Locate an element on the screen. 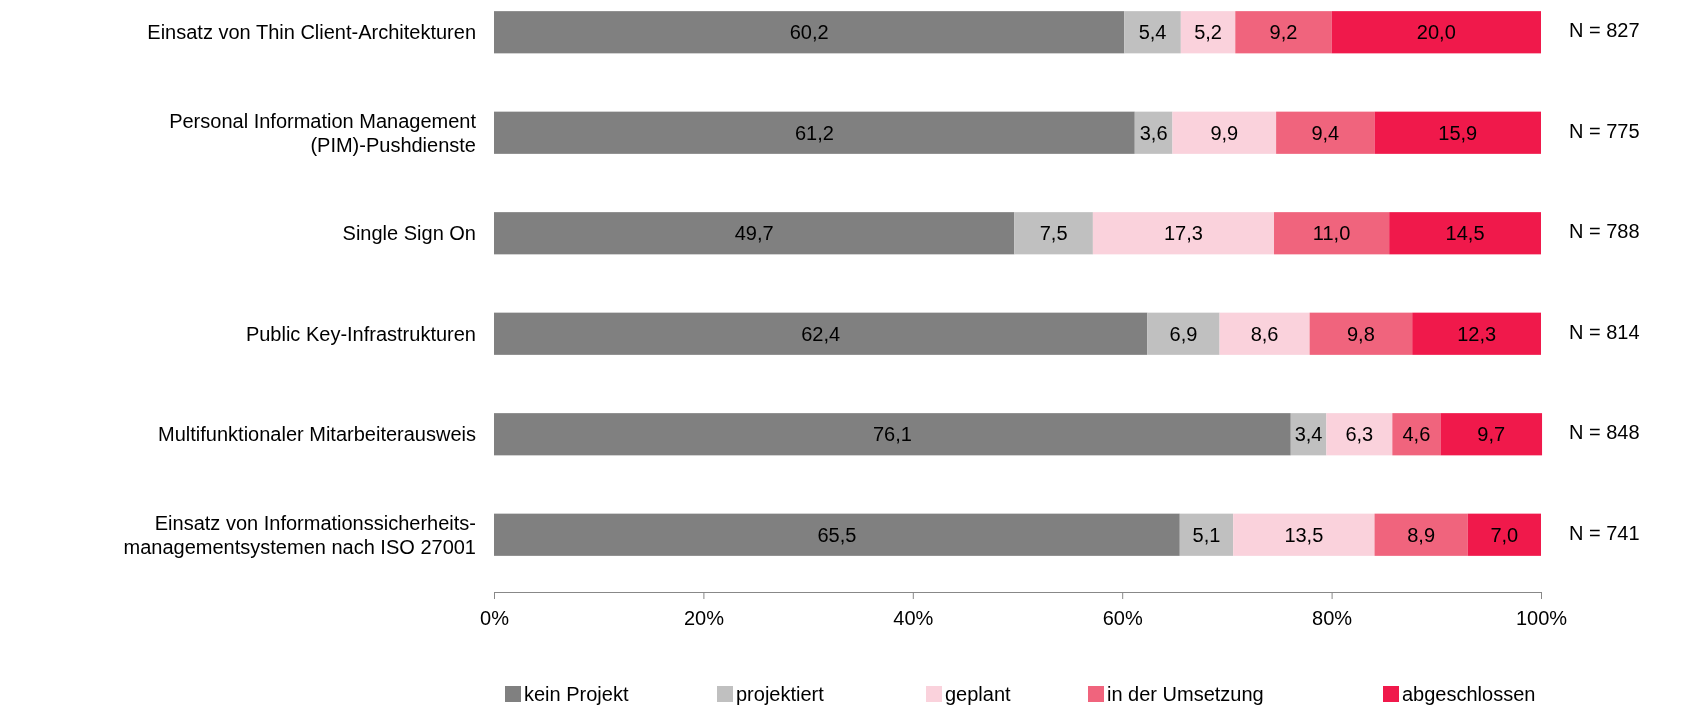 The height and width of the screenshot is (706, 1702). data-label: 49,7 is located at coordinates (754, 233).